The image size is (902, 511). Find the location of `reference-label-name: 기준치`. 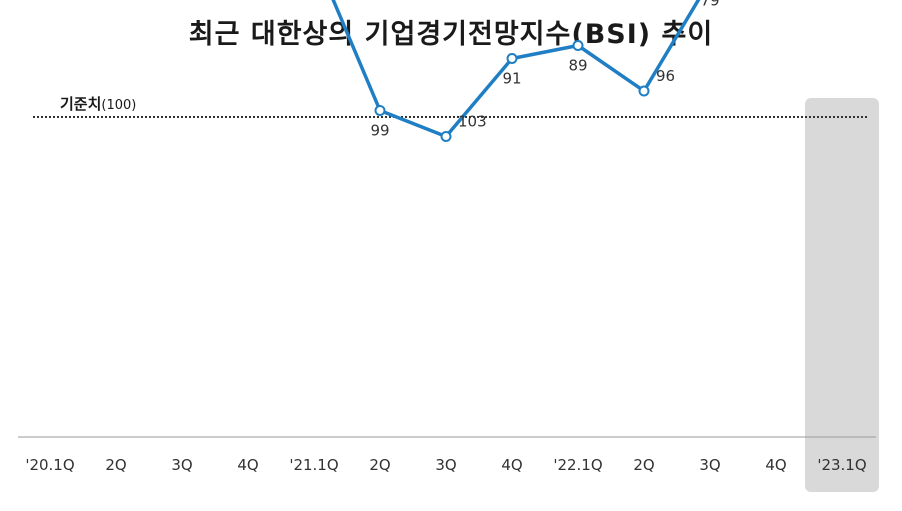

reference-label-name: 기준치 is located at coordinates (80, 104).